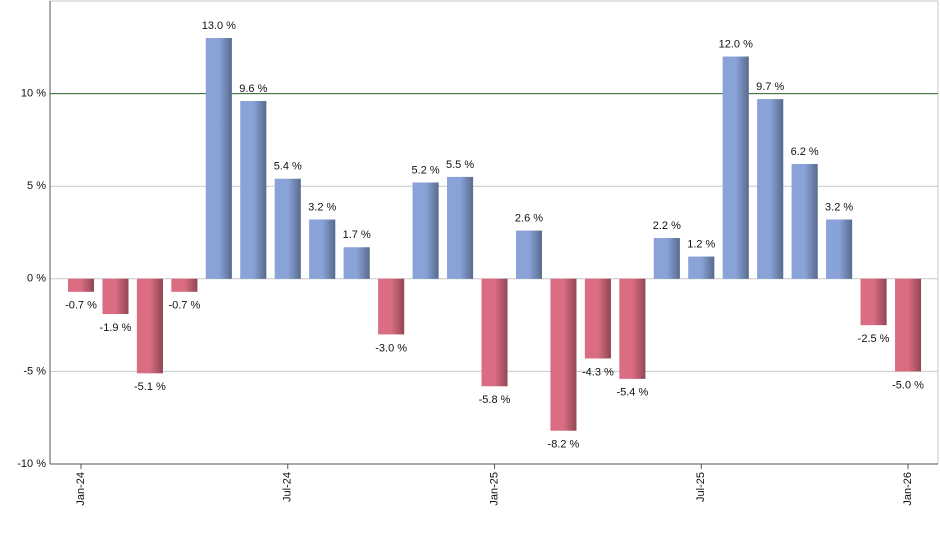 This screenshot has height=550, width=940. What do you see at coordinates (701, 244) in the screenshot?
I see `value-label: 1.2 %` at bounding box center [701, 244].